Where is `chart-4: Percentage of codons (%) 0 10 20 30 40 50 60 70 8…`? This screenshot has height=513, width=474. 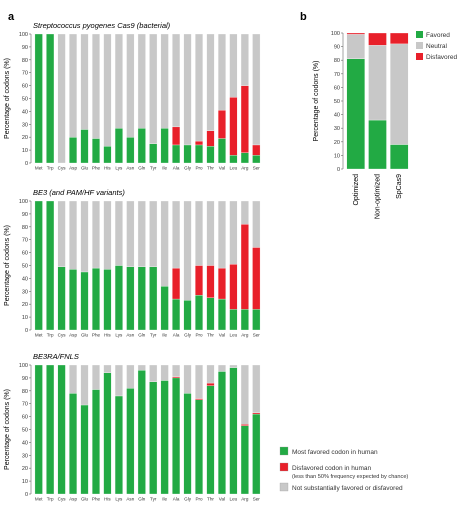 chart-4: Percentage of codons (%) 0 10 20 30 40 50 60 70 8… is located at coordinates (361, 125).